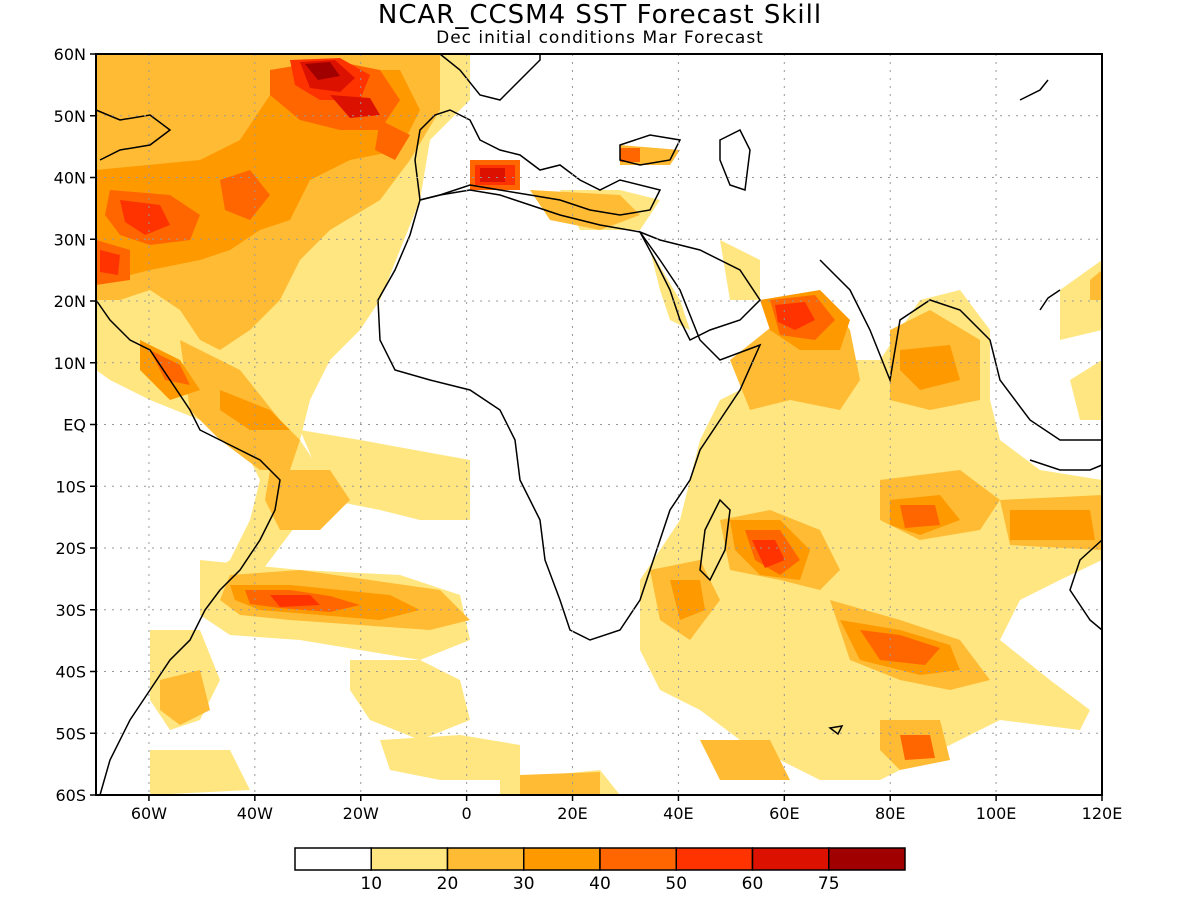 The height and width of the screenshot is (900, 1200). What do you see at coordinates (676, 884) in the screenshot?
I see `colorbar-label: 50` at bounding box center [676, 884].